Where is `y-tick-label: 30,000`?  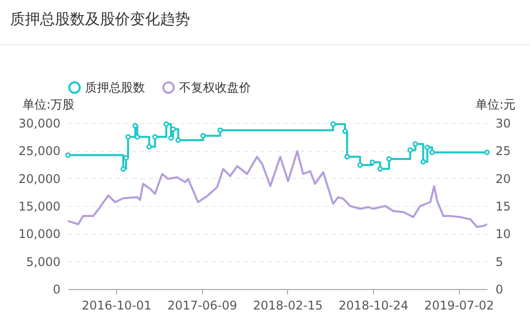 y-tick-label: 30,000 is located at coordinates (39, 123).